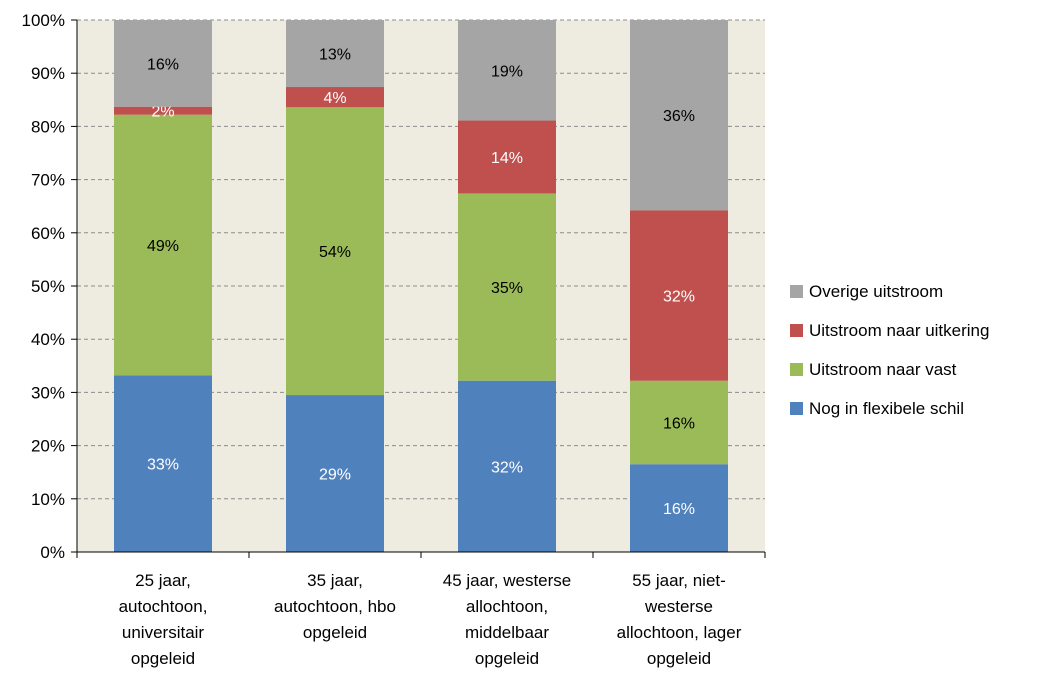 Image resolution: width=1042 pixels, height=678 pixels. Describe the element at coordinates (679, 580) in the screenshot. I see `x-category-label: 55 jaar, niet-` at that location.